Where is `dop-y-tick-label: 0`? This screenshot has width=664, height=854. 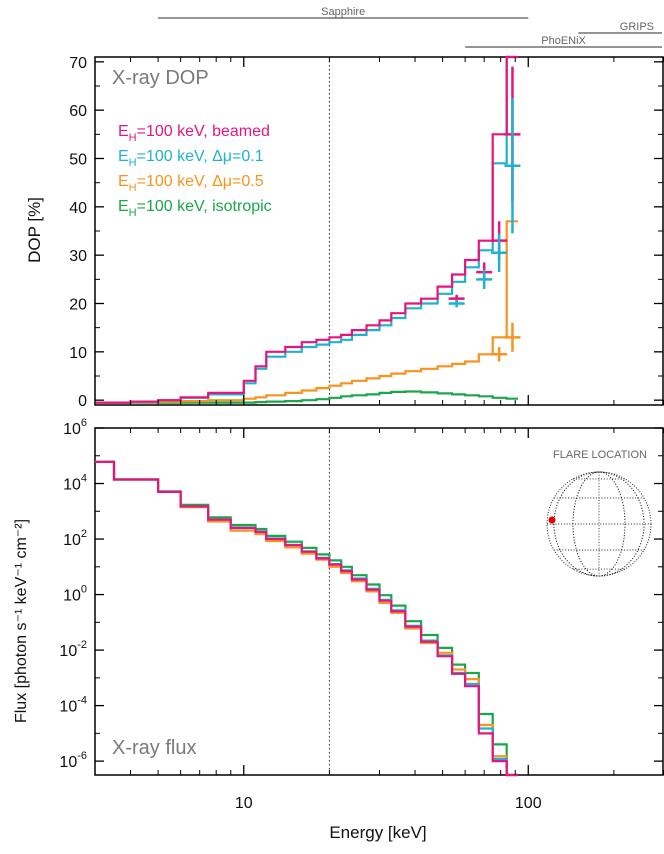
dop-y-tick-label: 0 is located at coordinates (82, 401).